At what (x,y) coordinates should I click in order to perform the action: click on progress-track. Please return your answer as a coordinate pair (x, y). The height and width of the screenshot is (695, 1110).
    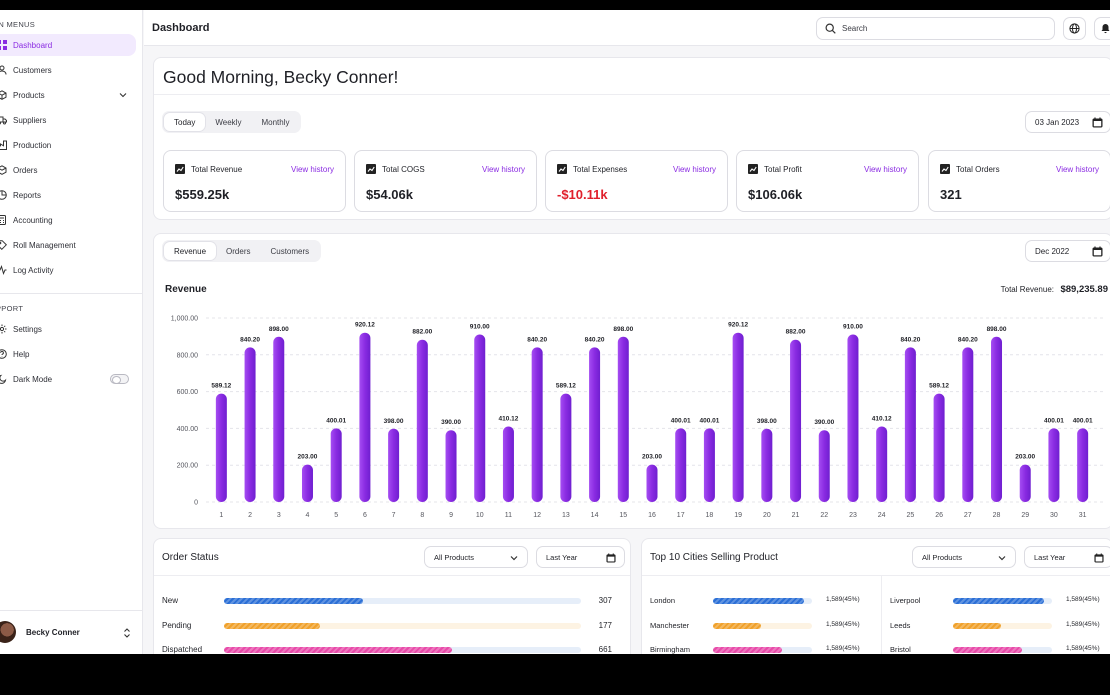
    Looking at the image, I should click on (1002, 650).